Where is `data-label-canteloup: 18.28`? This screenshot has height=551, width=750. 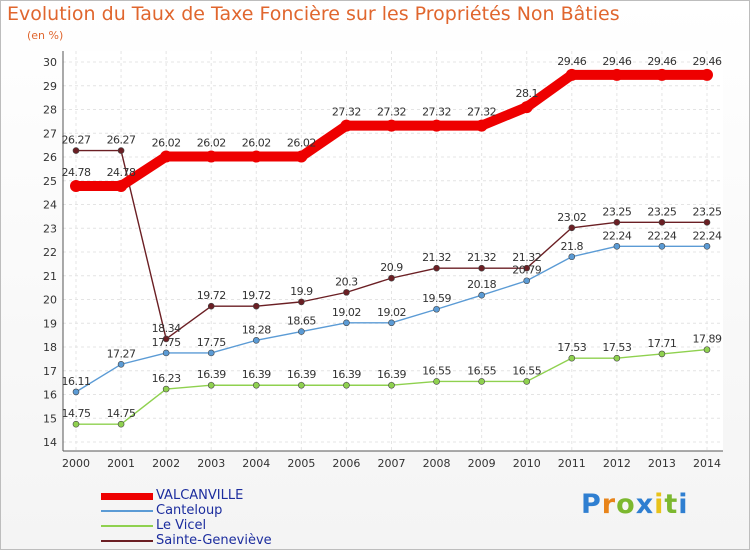
data-label-canteloup: 18.28 is located at coordinates (256, 329).